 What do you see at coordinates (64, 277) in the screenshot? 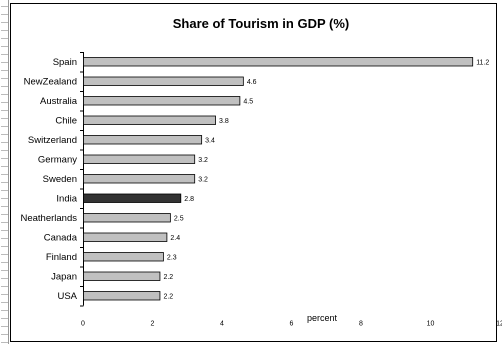
I see `category-label: Japan` at bounding box center [64, 277].